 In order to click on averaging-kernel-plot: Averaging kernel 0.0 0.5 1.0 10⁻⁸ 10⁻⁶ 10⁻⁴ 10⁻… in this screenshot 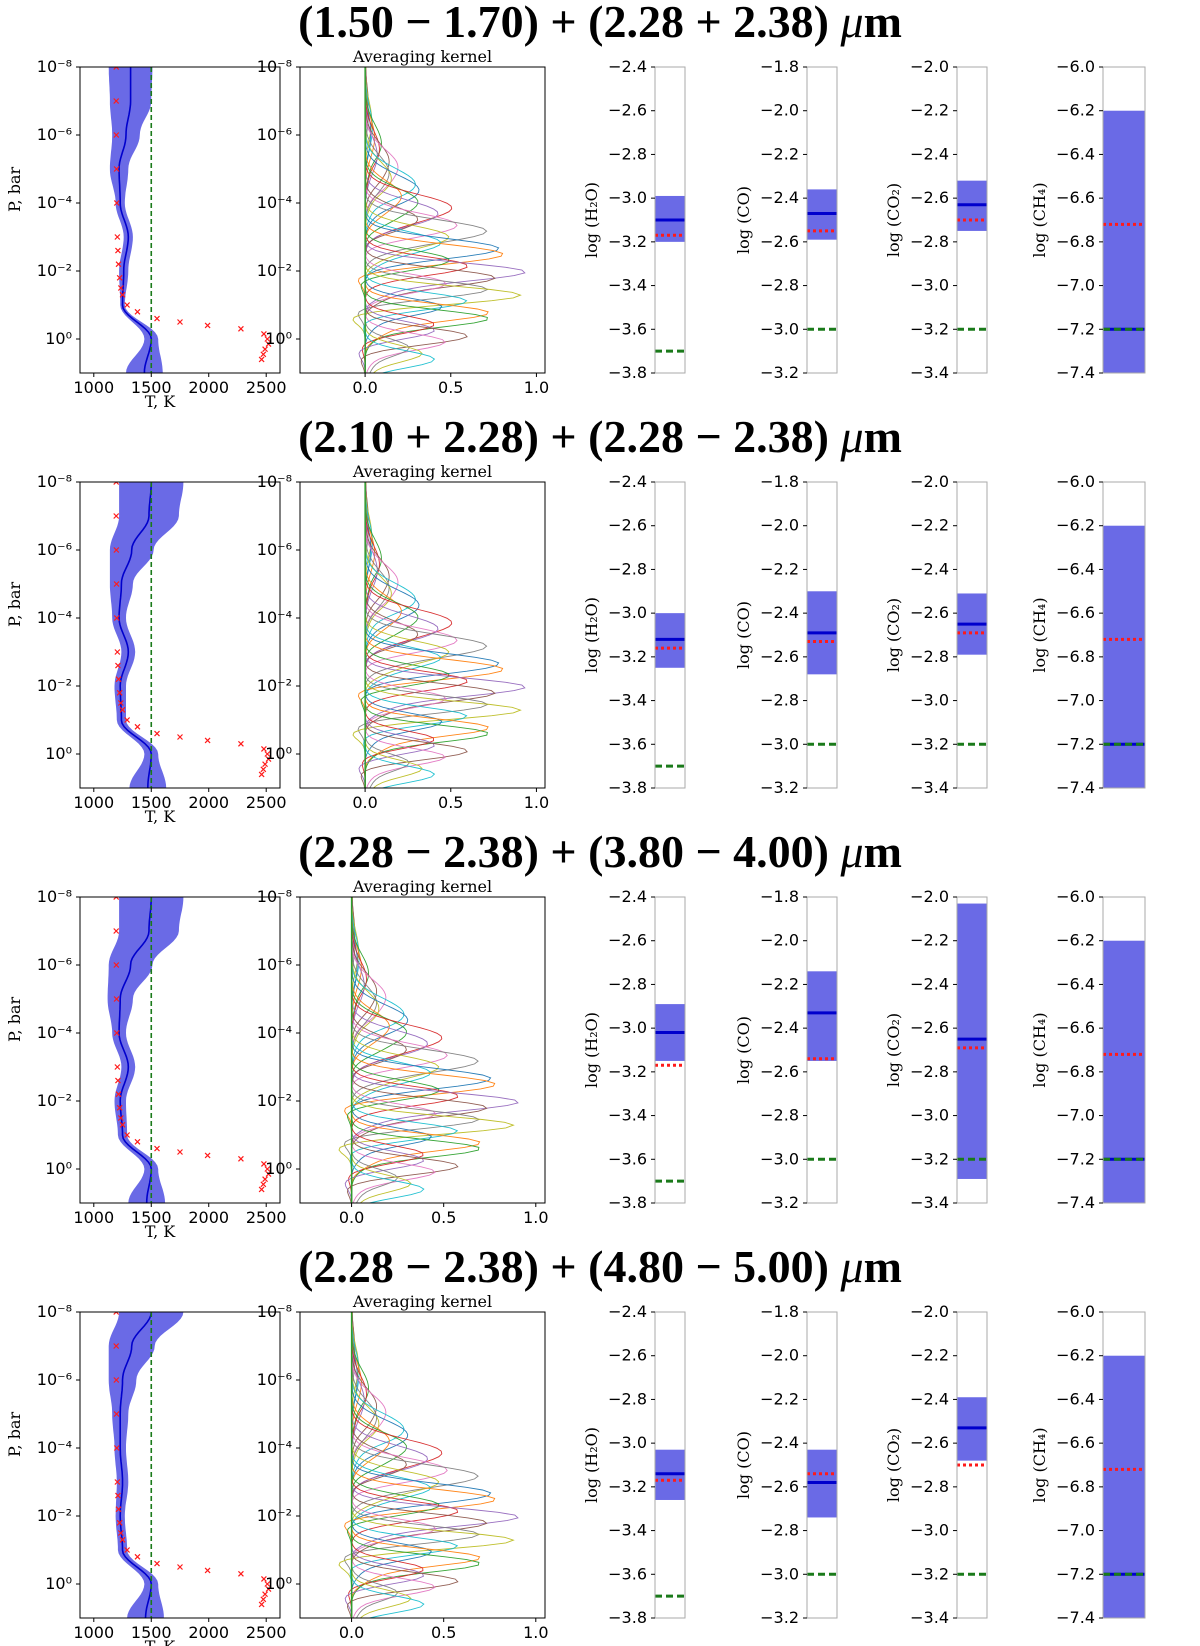, I will do `click(403, 1467)`.